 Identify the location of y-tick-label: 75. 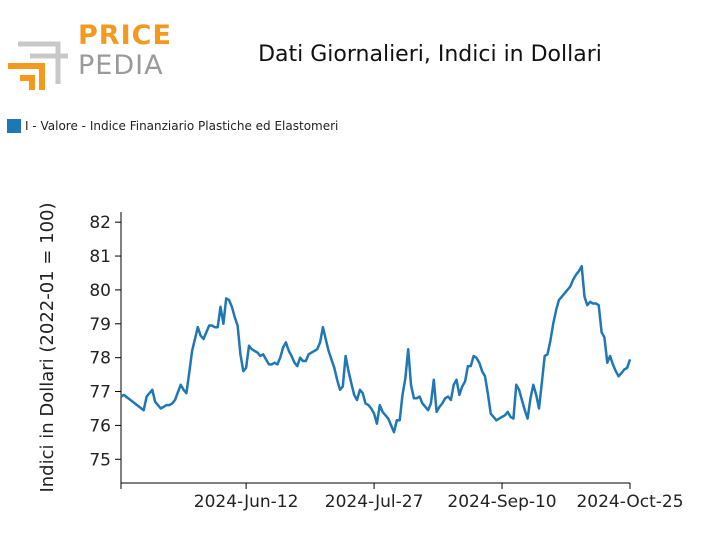
(100, 460).